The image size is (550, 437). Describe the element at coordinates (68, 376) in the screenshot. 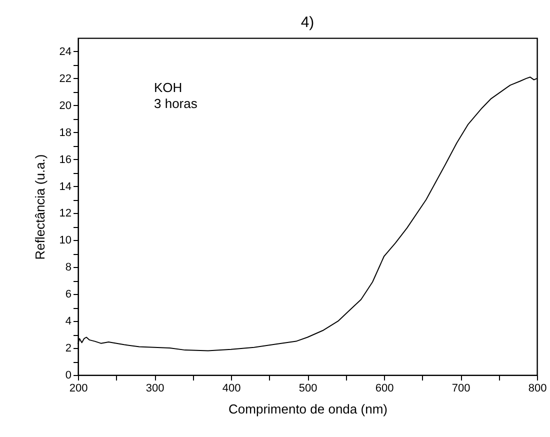

I see `y-tick-label: 0` at that location.